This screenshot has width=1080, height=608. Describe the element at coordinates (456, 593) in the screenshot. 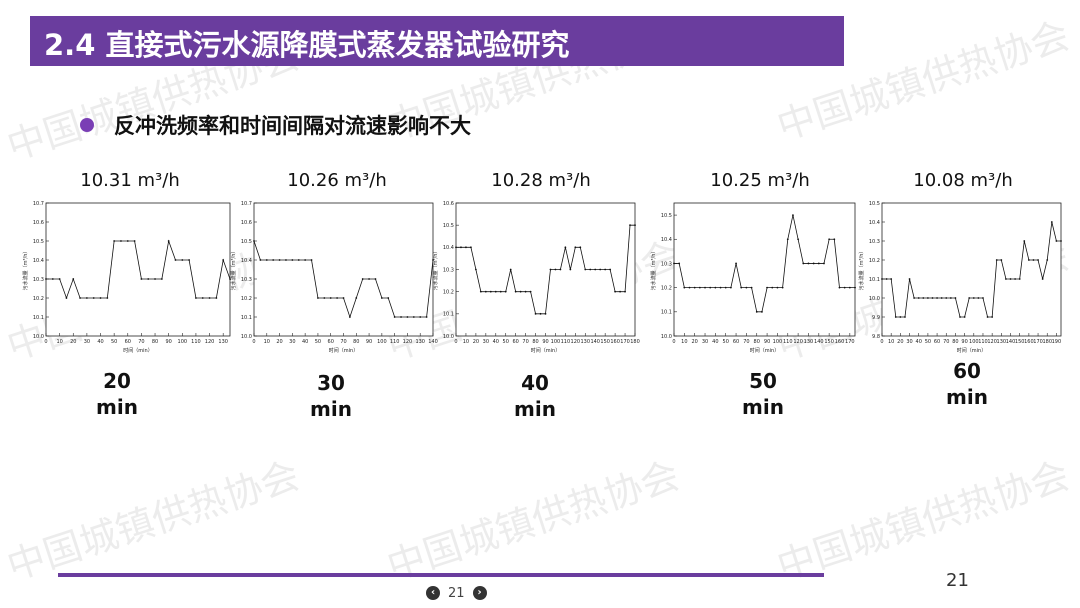

I see `pager-number: 21` at that location.